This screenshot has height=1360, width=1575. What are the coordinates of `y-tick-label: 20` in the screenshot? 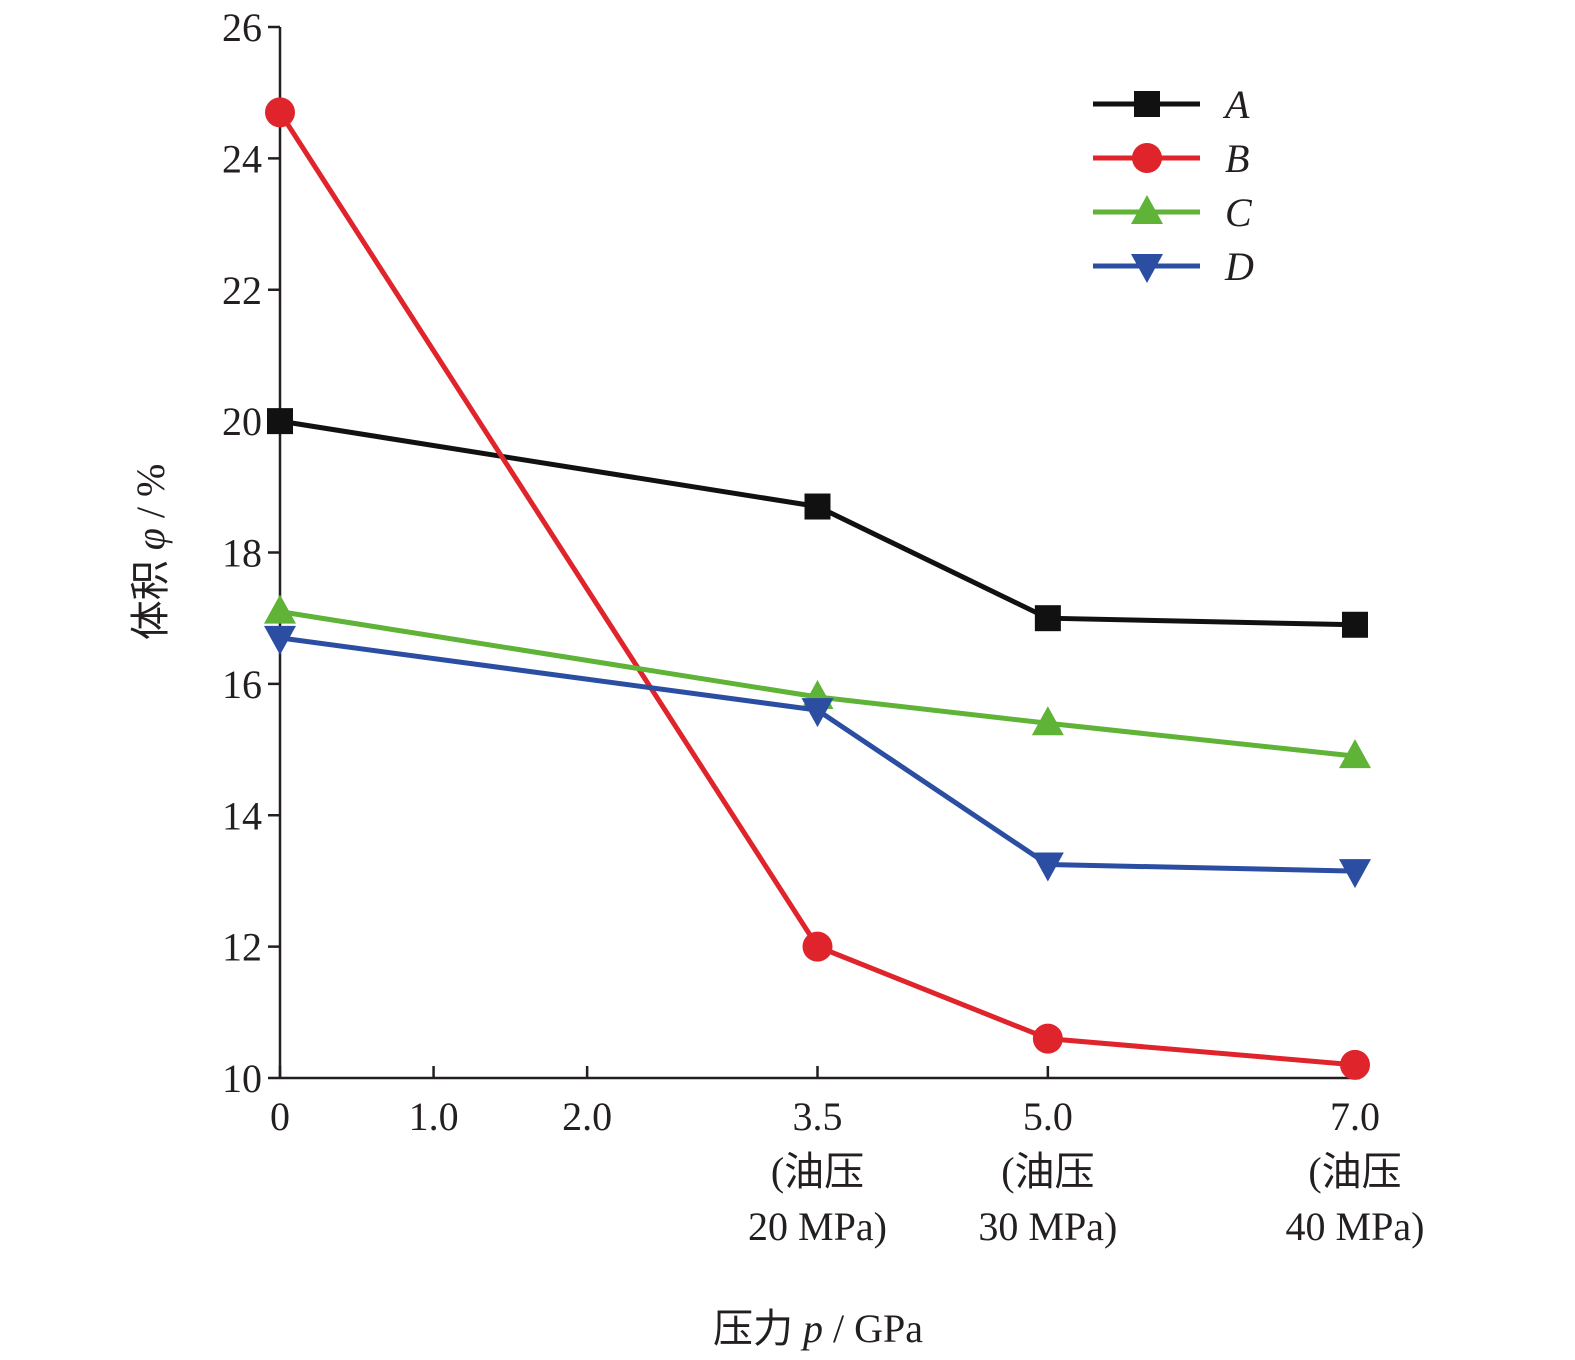 It's located at (242, 421).